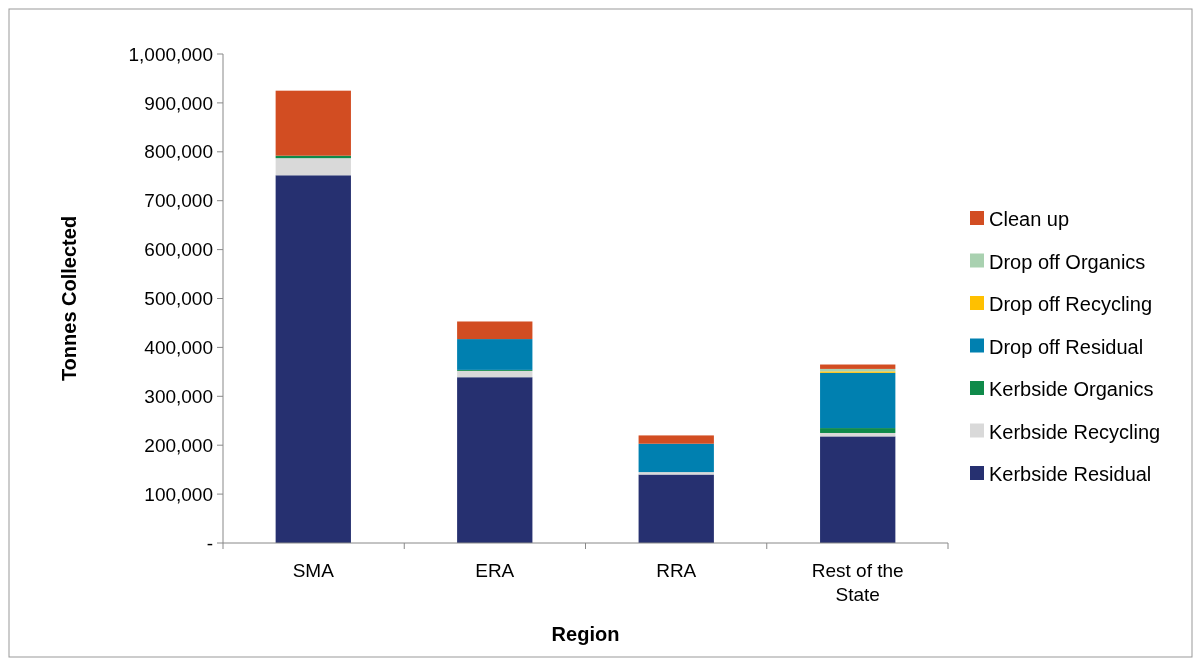 The height and width of the screenshot is (662, 1201). What do you see at coordinates (1067, 261) in the screenshot?
I see `legend-label: Drop off Organics` at bounding box center [1067, 261].